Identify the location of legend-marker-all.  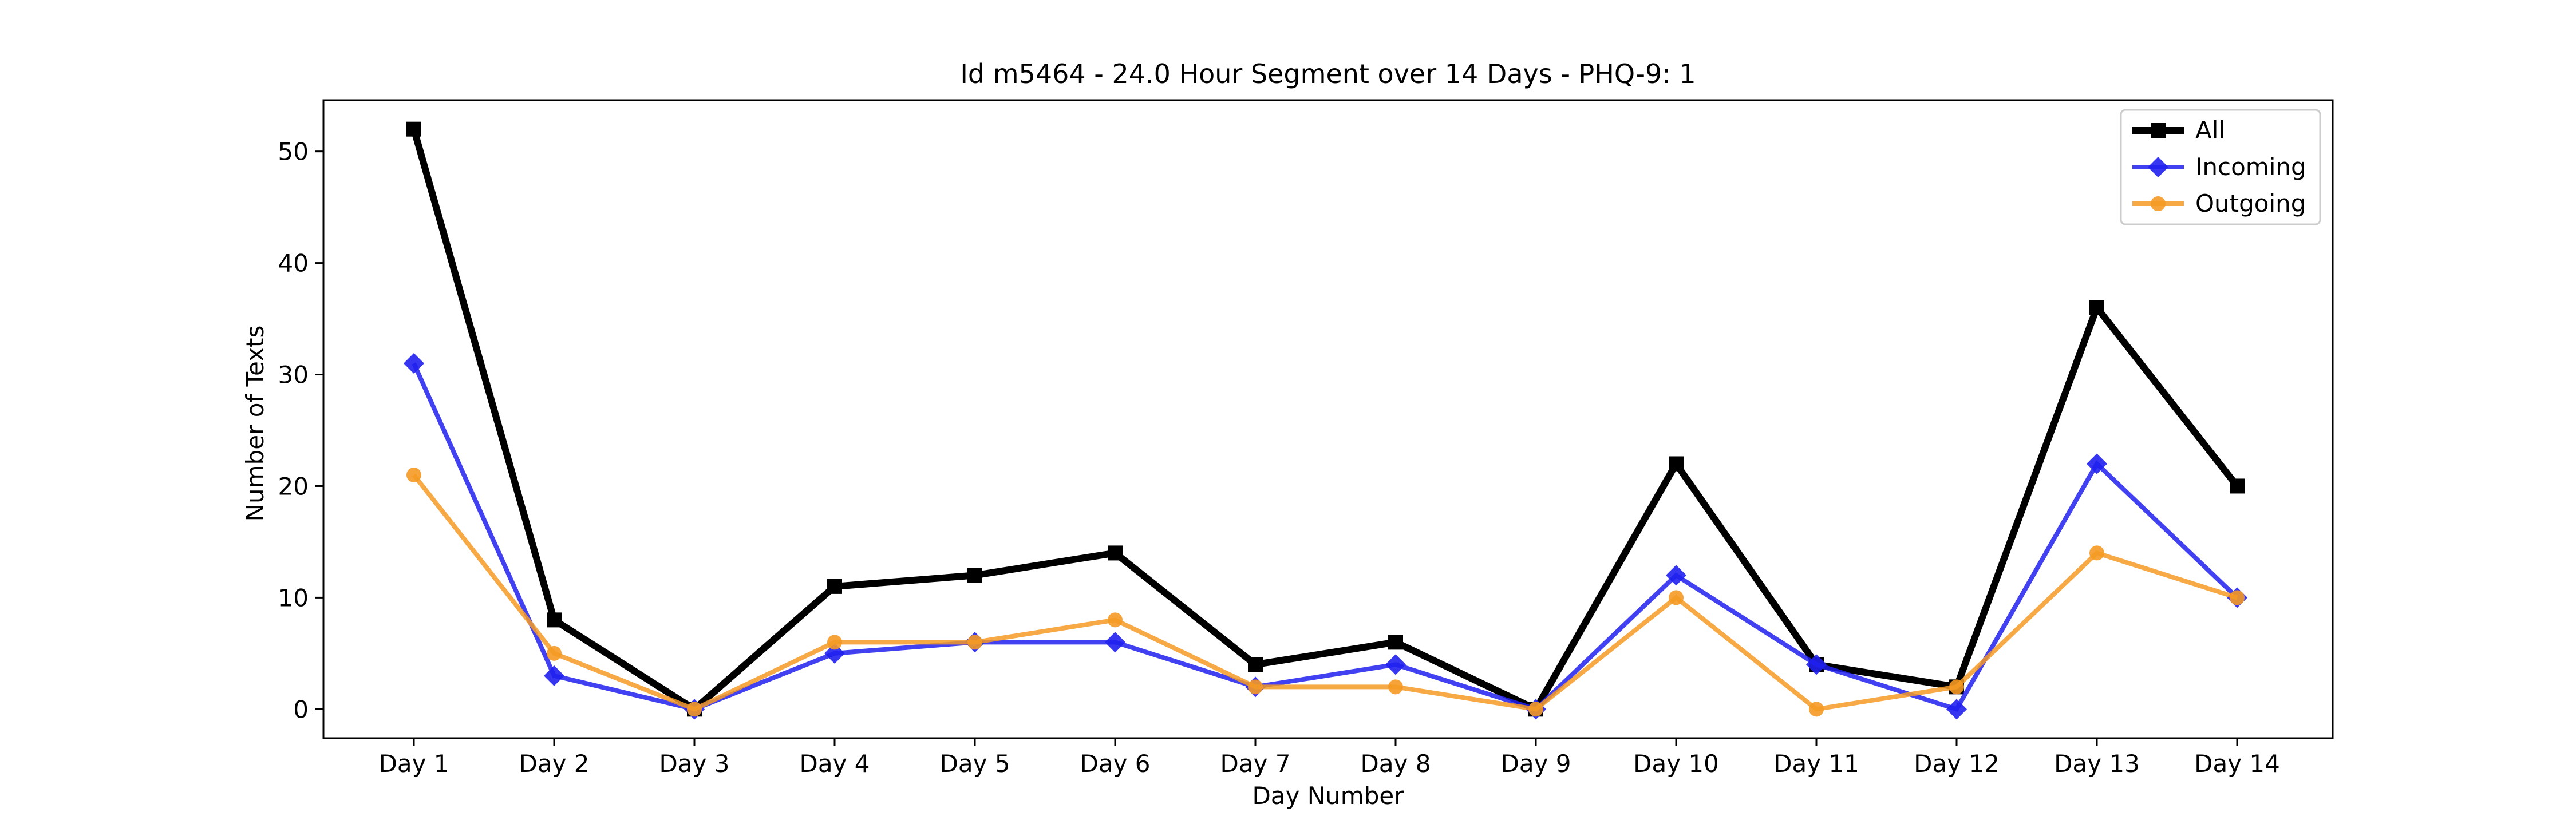
(2158, 130).